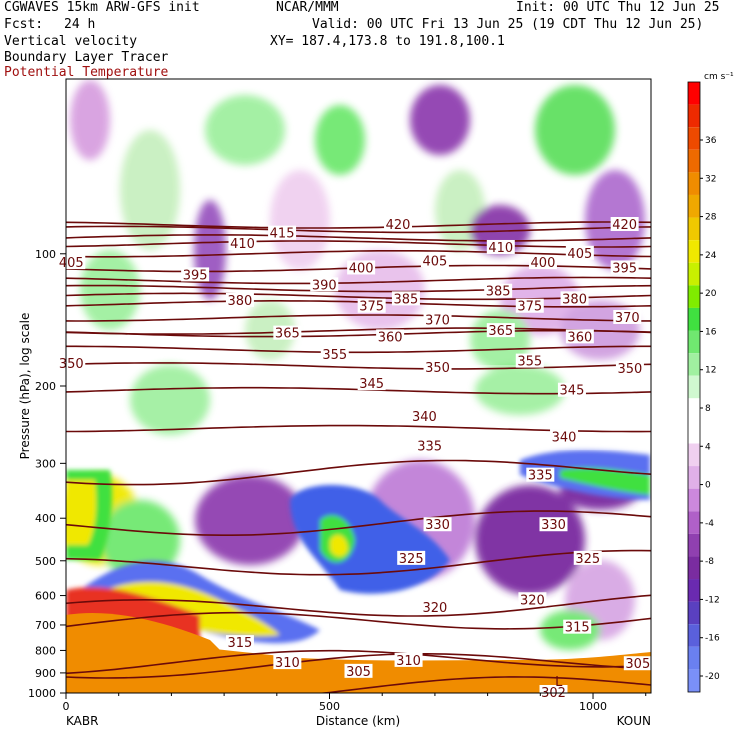 The height and width of the screenshot is (740, 740). Describe the element at coordinates (24, 24) in the screenshot. I see `header-fcst-label: Fcst:` at that location.